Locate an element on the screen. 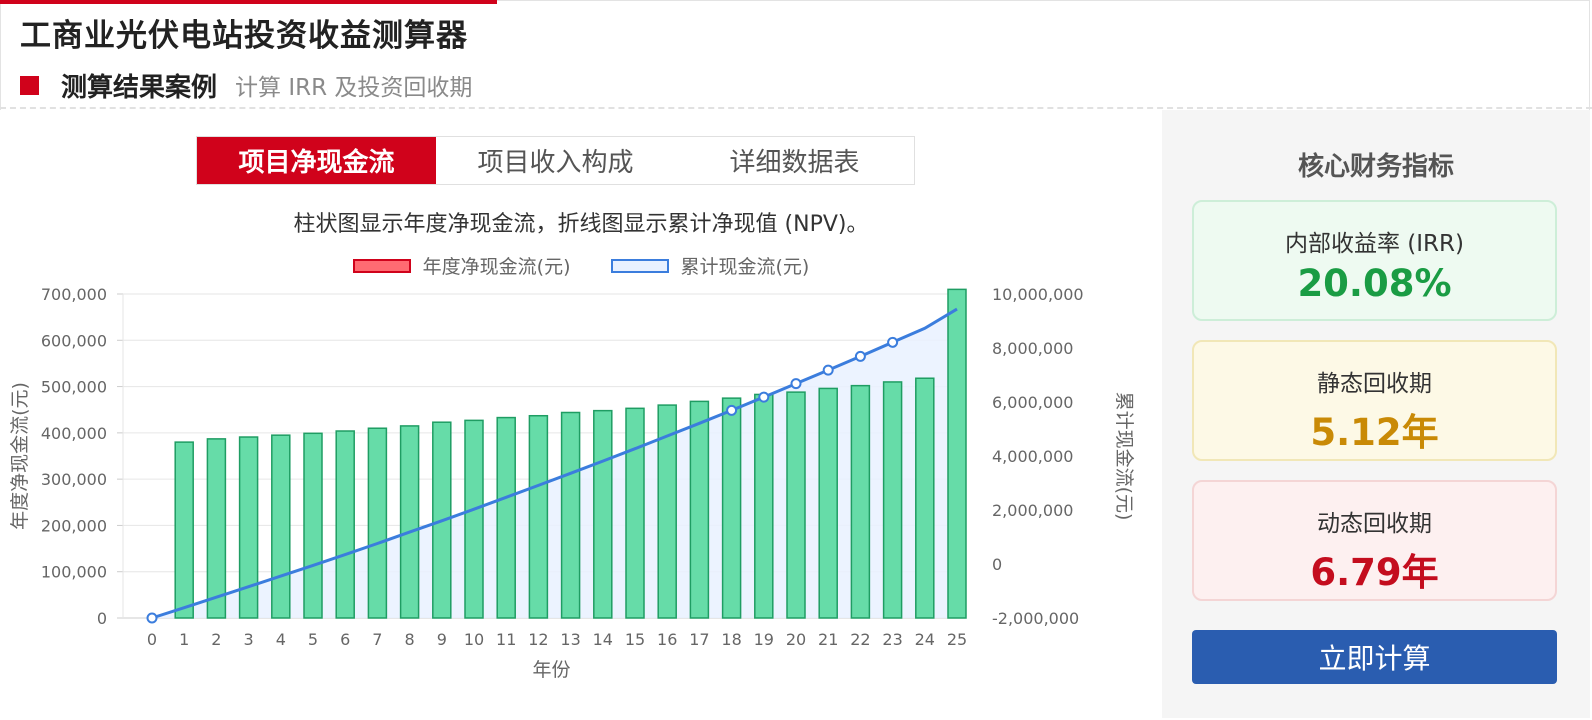  dynamic-payback-card: 动态回收期 6.79年 is located at coordinates (1374, 540).